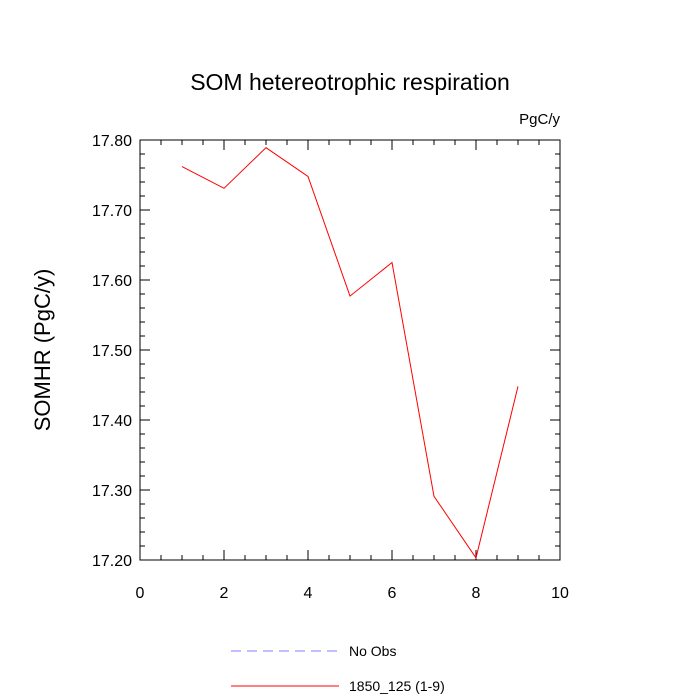 The height and width of the screenshot is (700, 700). What do you see at coordinates (476, 593) in the screenshot?
I see `x-tick-label: 8` at bounding box center [476, 593].